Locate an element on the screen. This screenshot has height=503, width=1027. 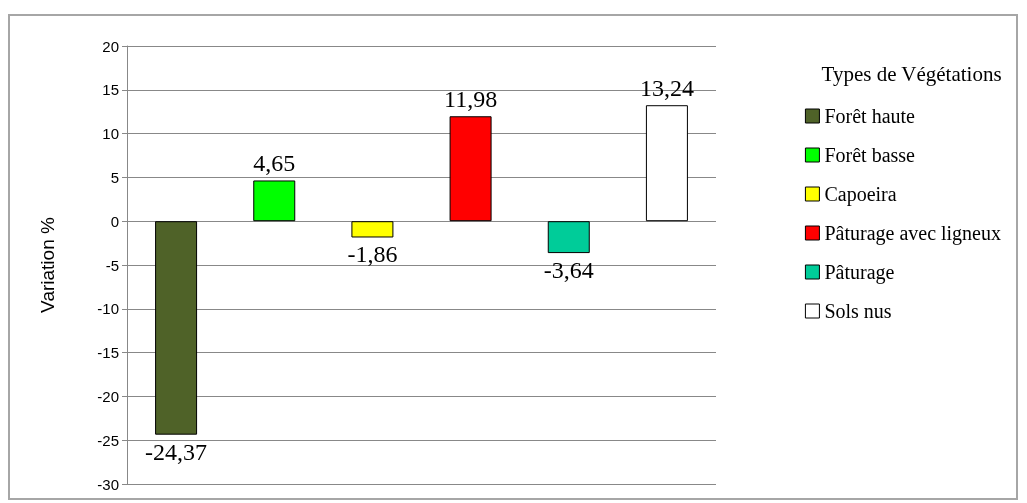
y-tick-label: -25 is located at coordinates (108, 440).